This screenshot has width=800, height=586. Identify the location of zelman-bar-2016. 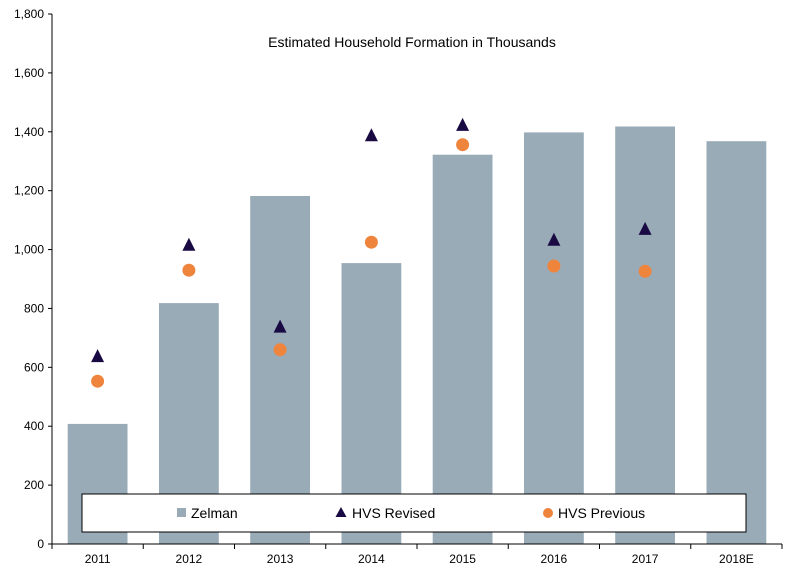
(554, 338).